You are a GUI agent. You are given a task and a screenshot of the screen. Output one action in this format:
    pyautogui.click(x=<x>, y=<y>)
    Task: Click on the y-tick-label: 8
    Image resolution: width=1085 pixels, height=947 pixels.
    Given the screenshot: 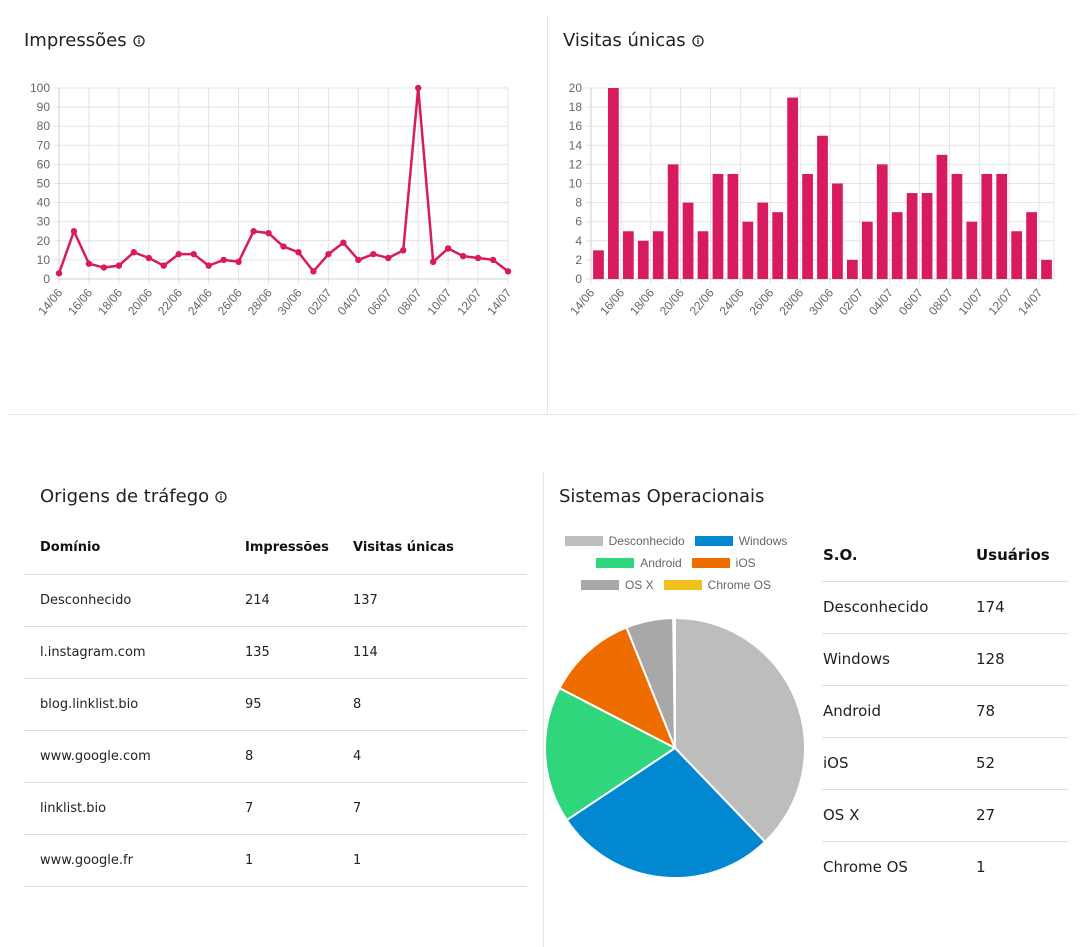 What is the action you would take?
    pyautogui.click(x=578, y=203)
    